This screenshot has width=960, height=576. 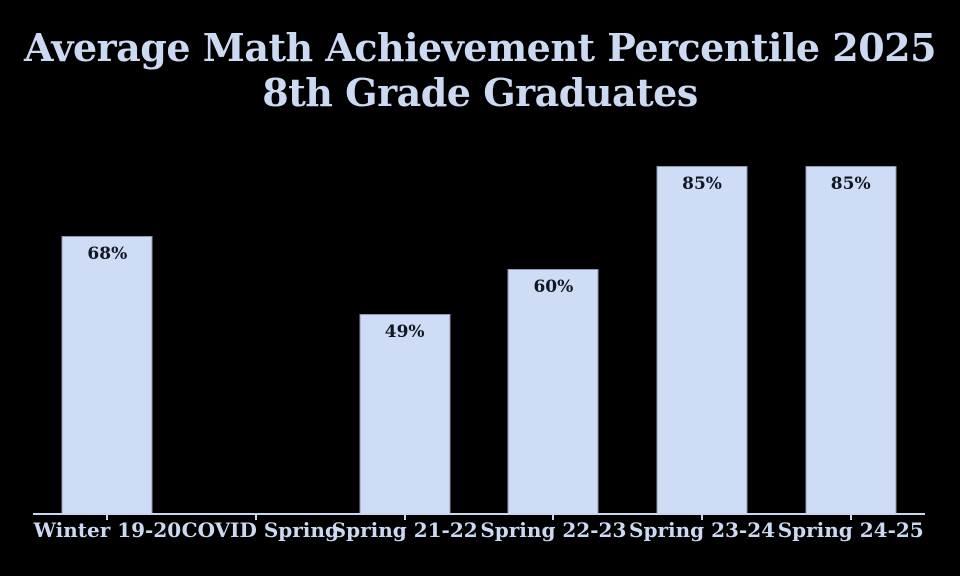 I want to click on chart-title-line-2: 8th Grade Graduates, so click(x=480, y=92).